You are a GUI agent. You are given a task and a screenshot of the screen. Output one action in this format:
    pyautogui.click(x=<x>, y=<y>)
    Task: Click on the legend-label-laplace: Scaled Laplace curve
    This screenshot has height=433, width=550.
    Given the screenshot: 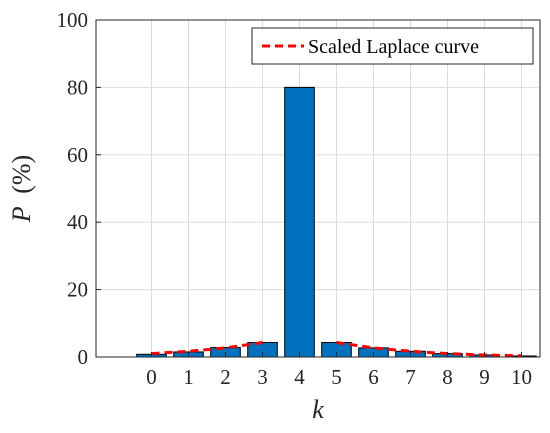 What is the action you would take?
    pyautogui.click(x=393, y=47)
    